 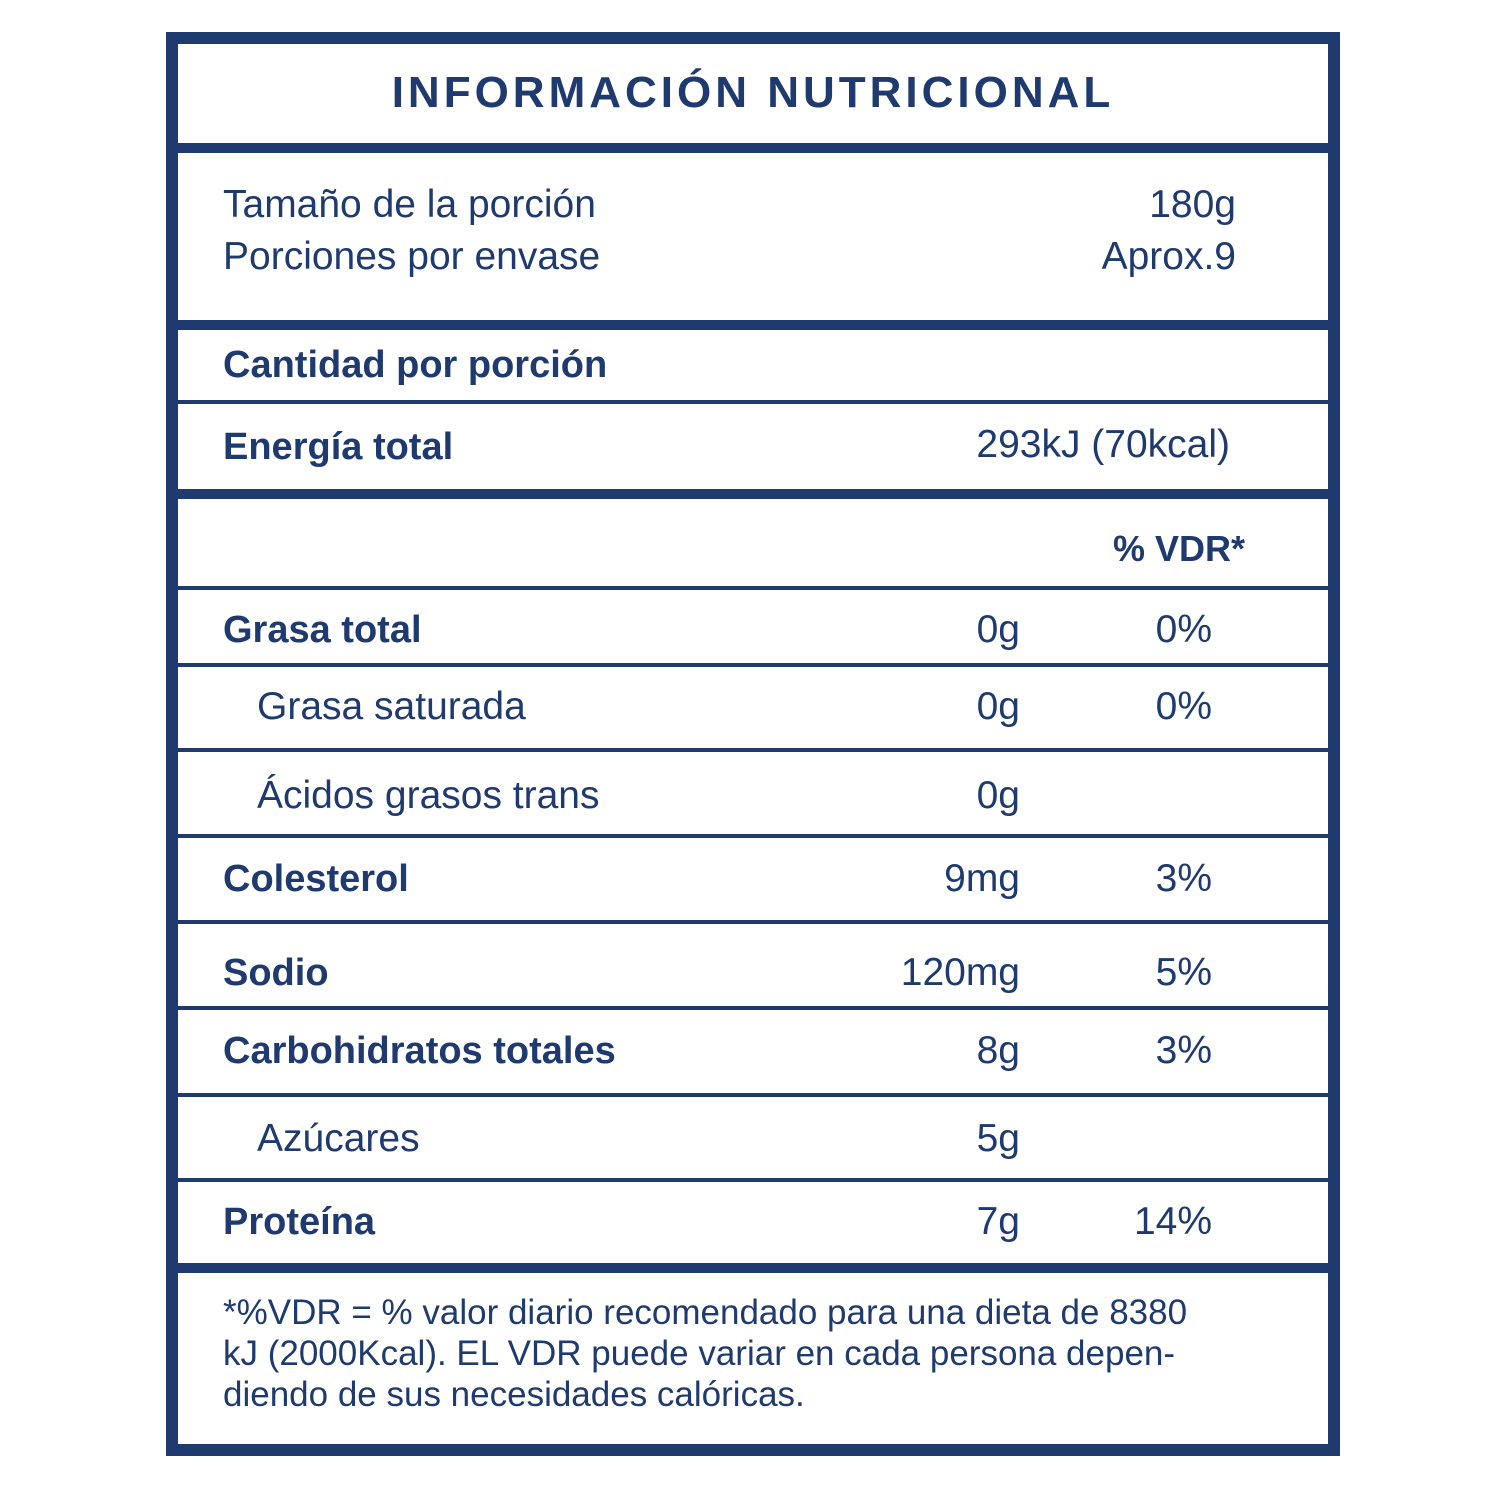 I want to click on nutrient-amount: 7g, so click(x=998, y=1221).